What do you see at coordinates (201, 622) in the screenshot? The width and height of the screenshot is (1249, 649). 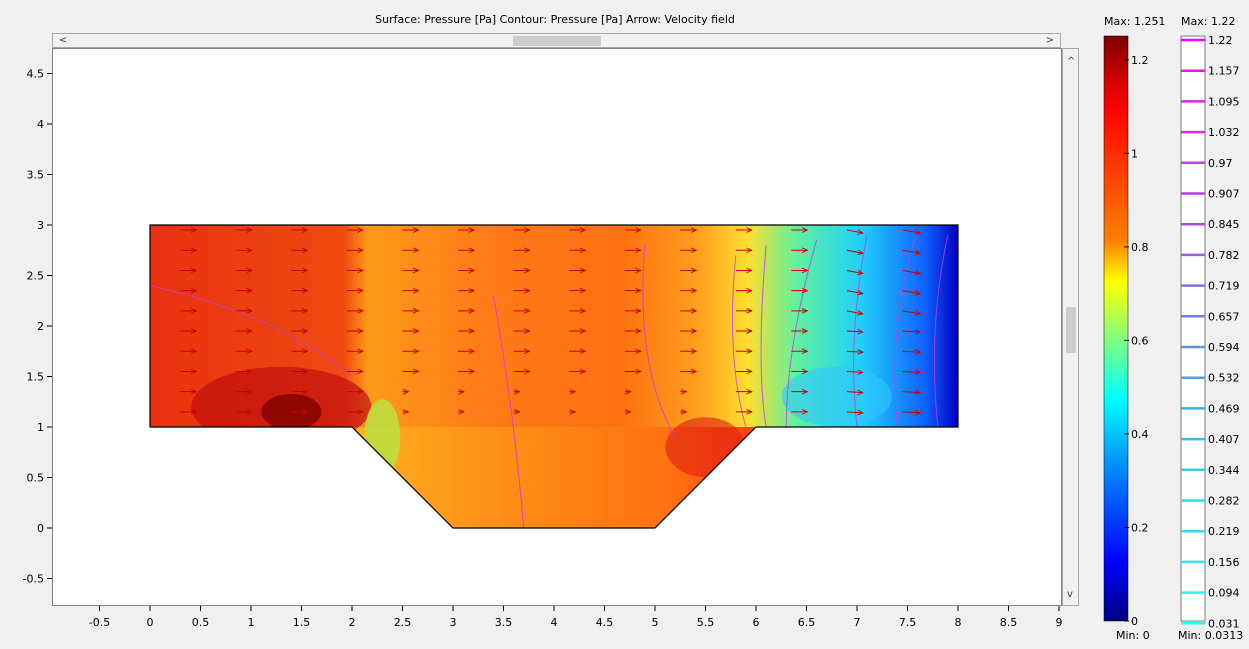 I see `x-tick-label: 0.5` at bounding box center [201, 622].